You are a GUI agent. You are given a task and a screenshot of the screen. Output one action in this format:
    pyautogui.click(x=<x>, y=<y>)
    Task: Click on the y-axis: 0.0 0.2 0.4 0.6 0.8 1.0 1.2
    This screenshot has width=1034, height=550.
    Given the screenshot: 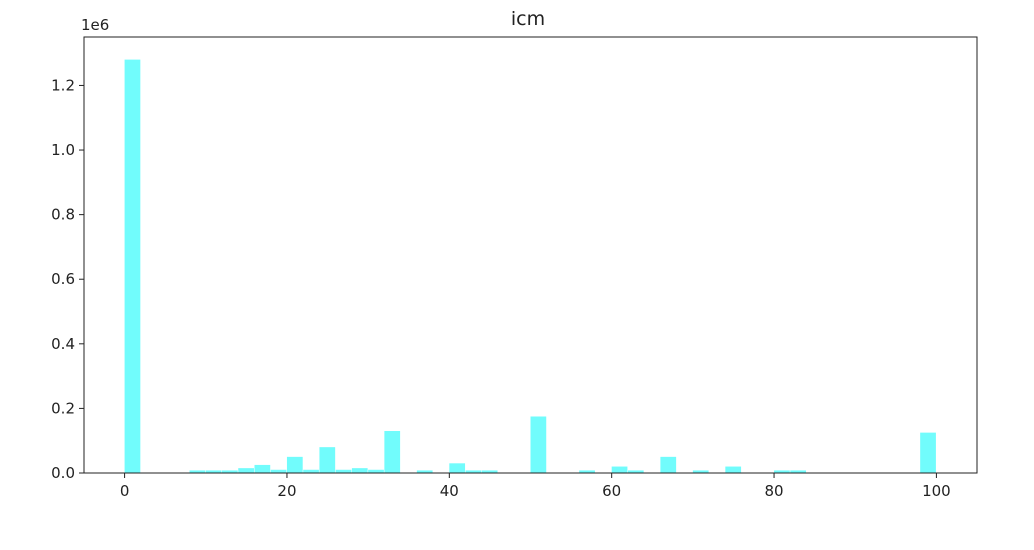 What is the action you would take?
    pyautogui.click(x=67, y=279)
    